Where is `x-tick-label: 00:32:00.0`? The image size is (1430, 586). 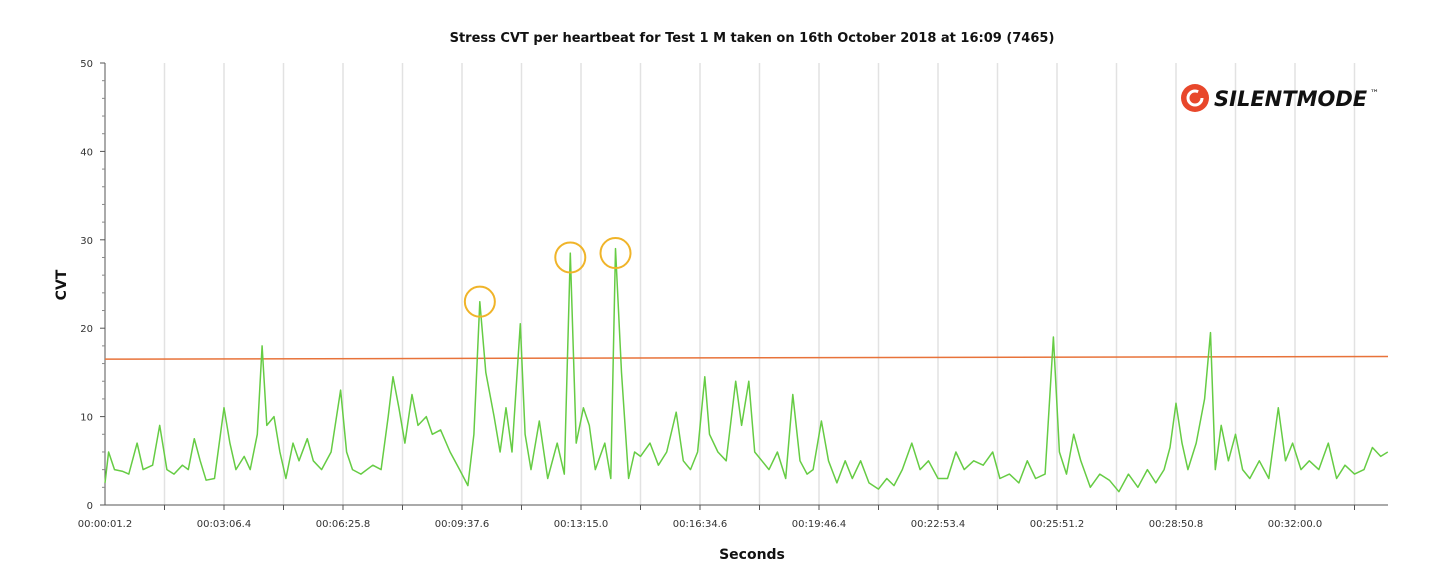 x-tick-label: 00:32:00.0 is located at coordinates (1295, 524).